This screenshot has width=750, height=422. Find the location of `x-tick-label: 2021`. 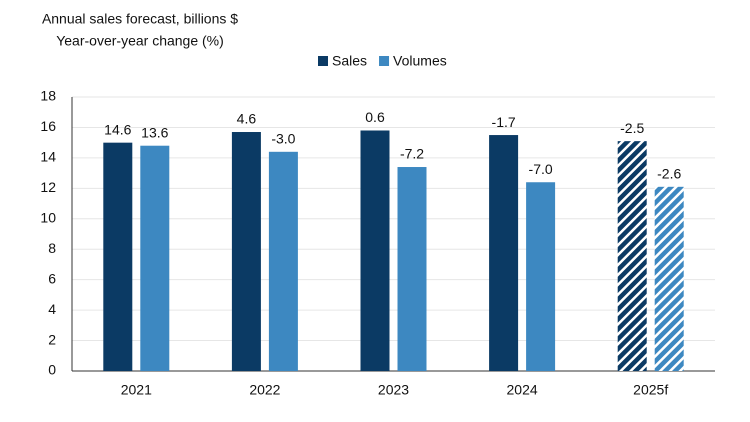

x-tick-label: 2021 is located at coordinates (136, 390).